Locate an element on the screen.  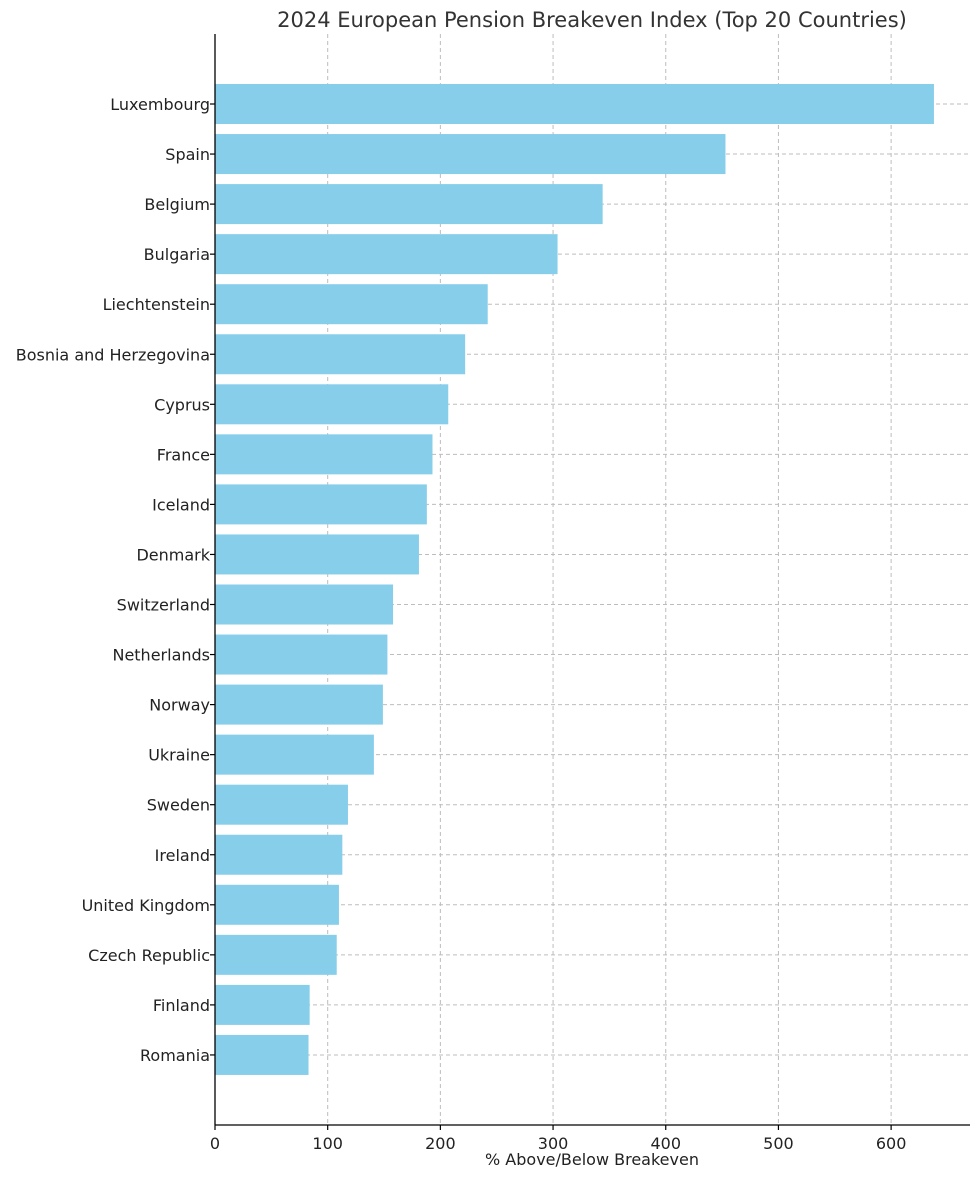
x-tick-label: 300 is located at coordinates (553, 1143).